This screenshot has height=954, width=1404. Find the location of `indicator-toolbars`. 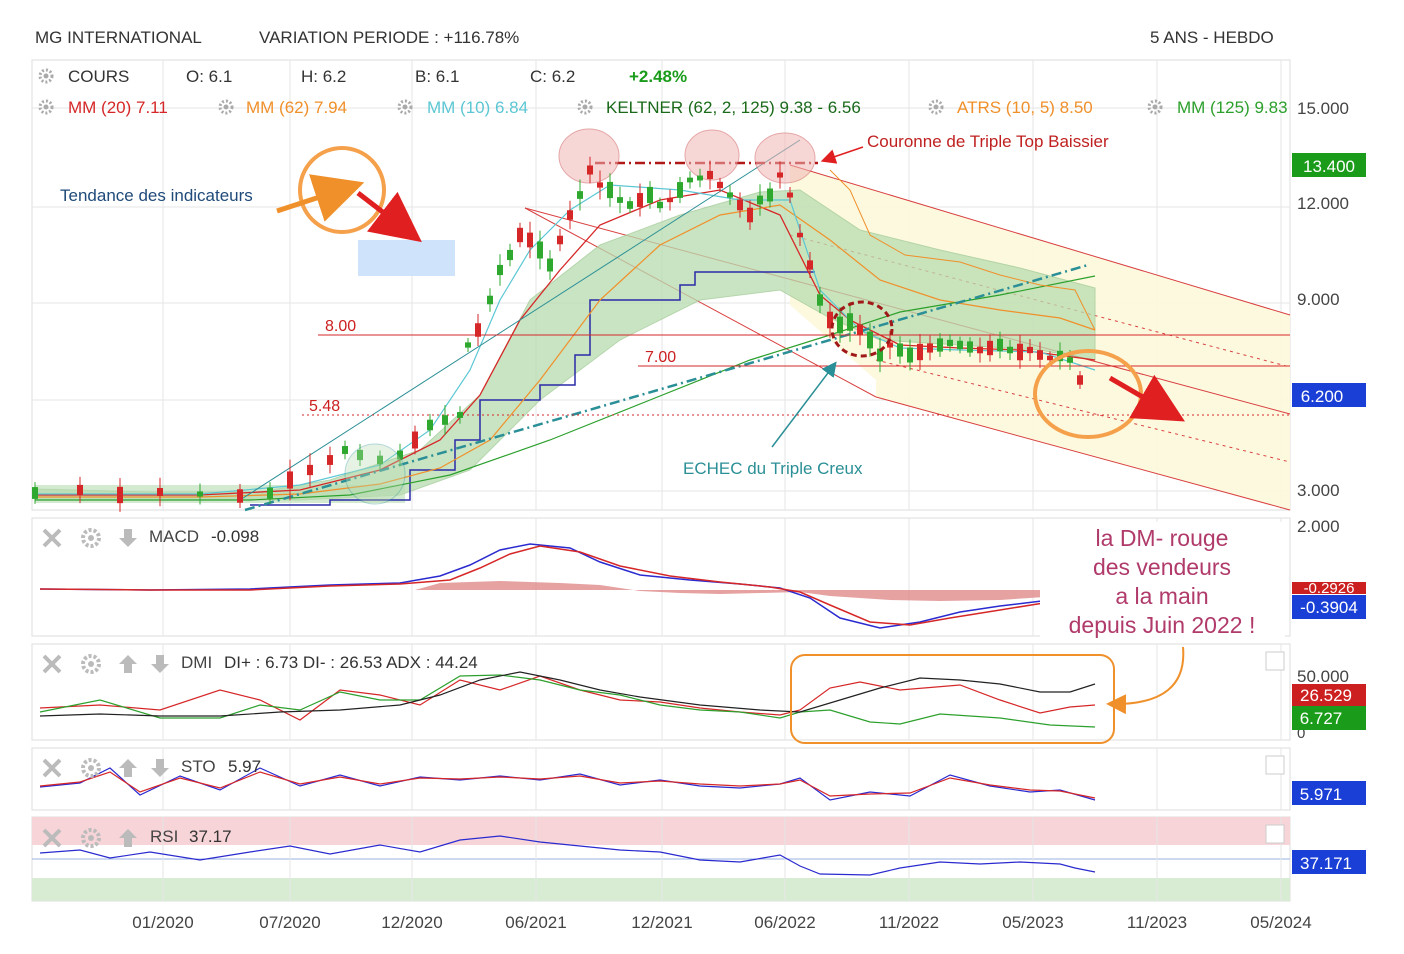

indicator-toolbars is located at coordinates (105, 688).